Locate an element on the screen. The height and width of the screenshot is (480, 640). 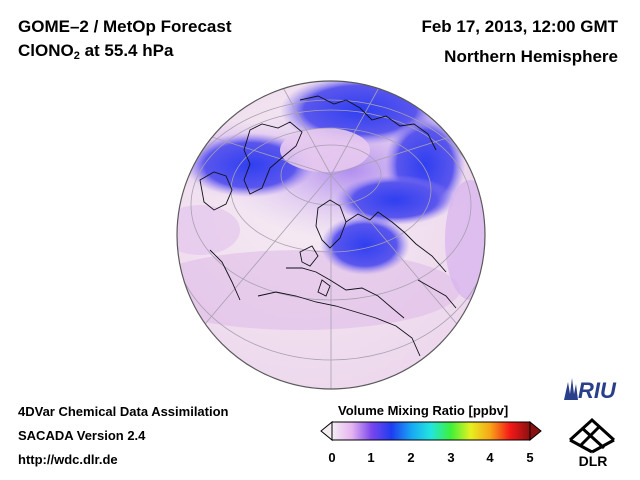
colorbar-tick: 3 is located at coordinates (451, 457).